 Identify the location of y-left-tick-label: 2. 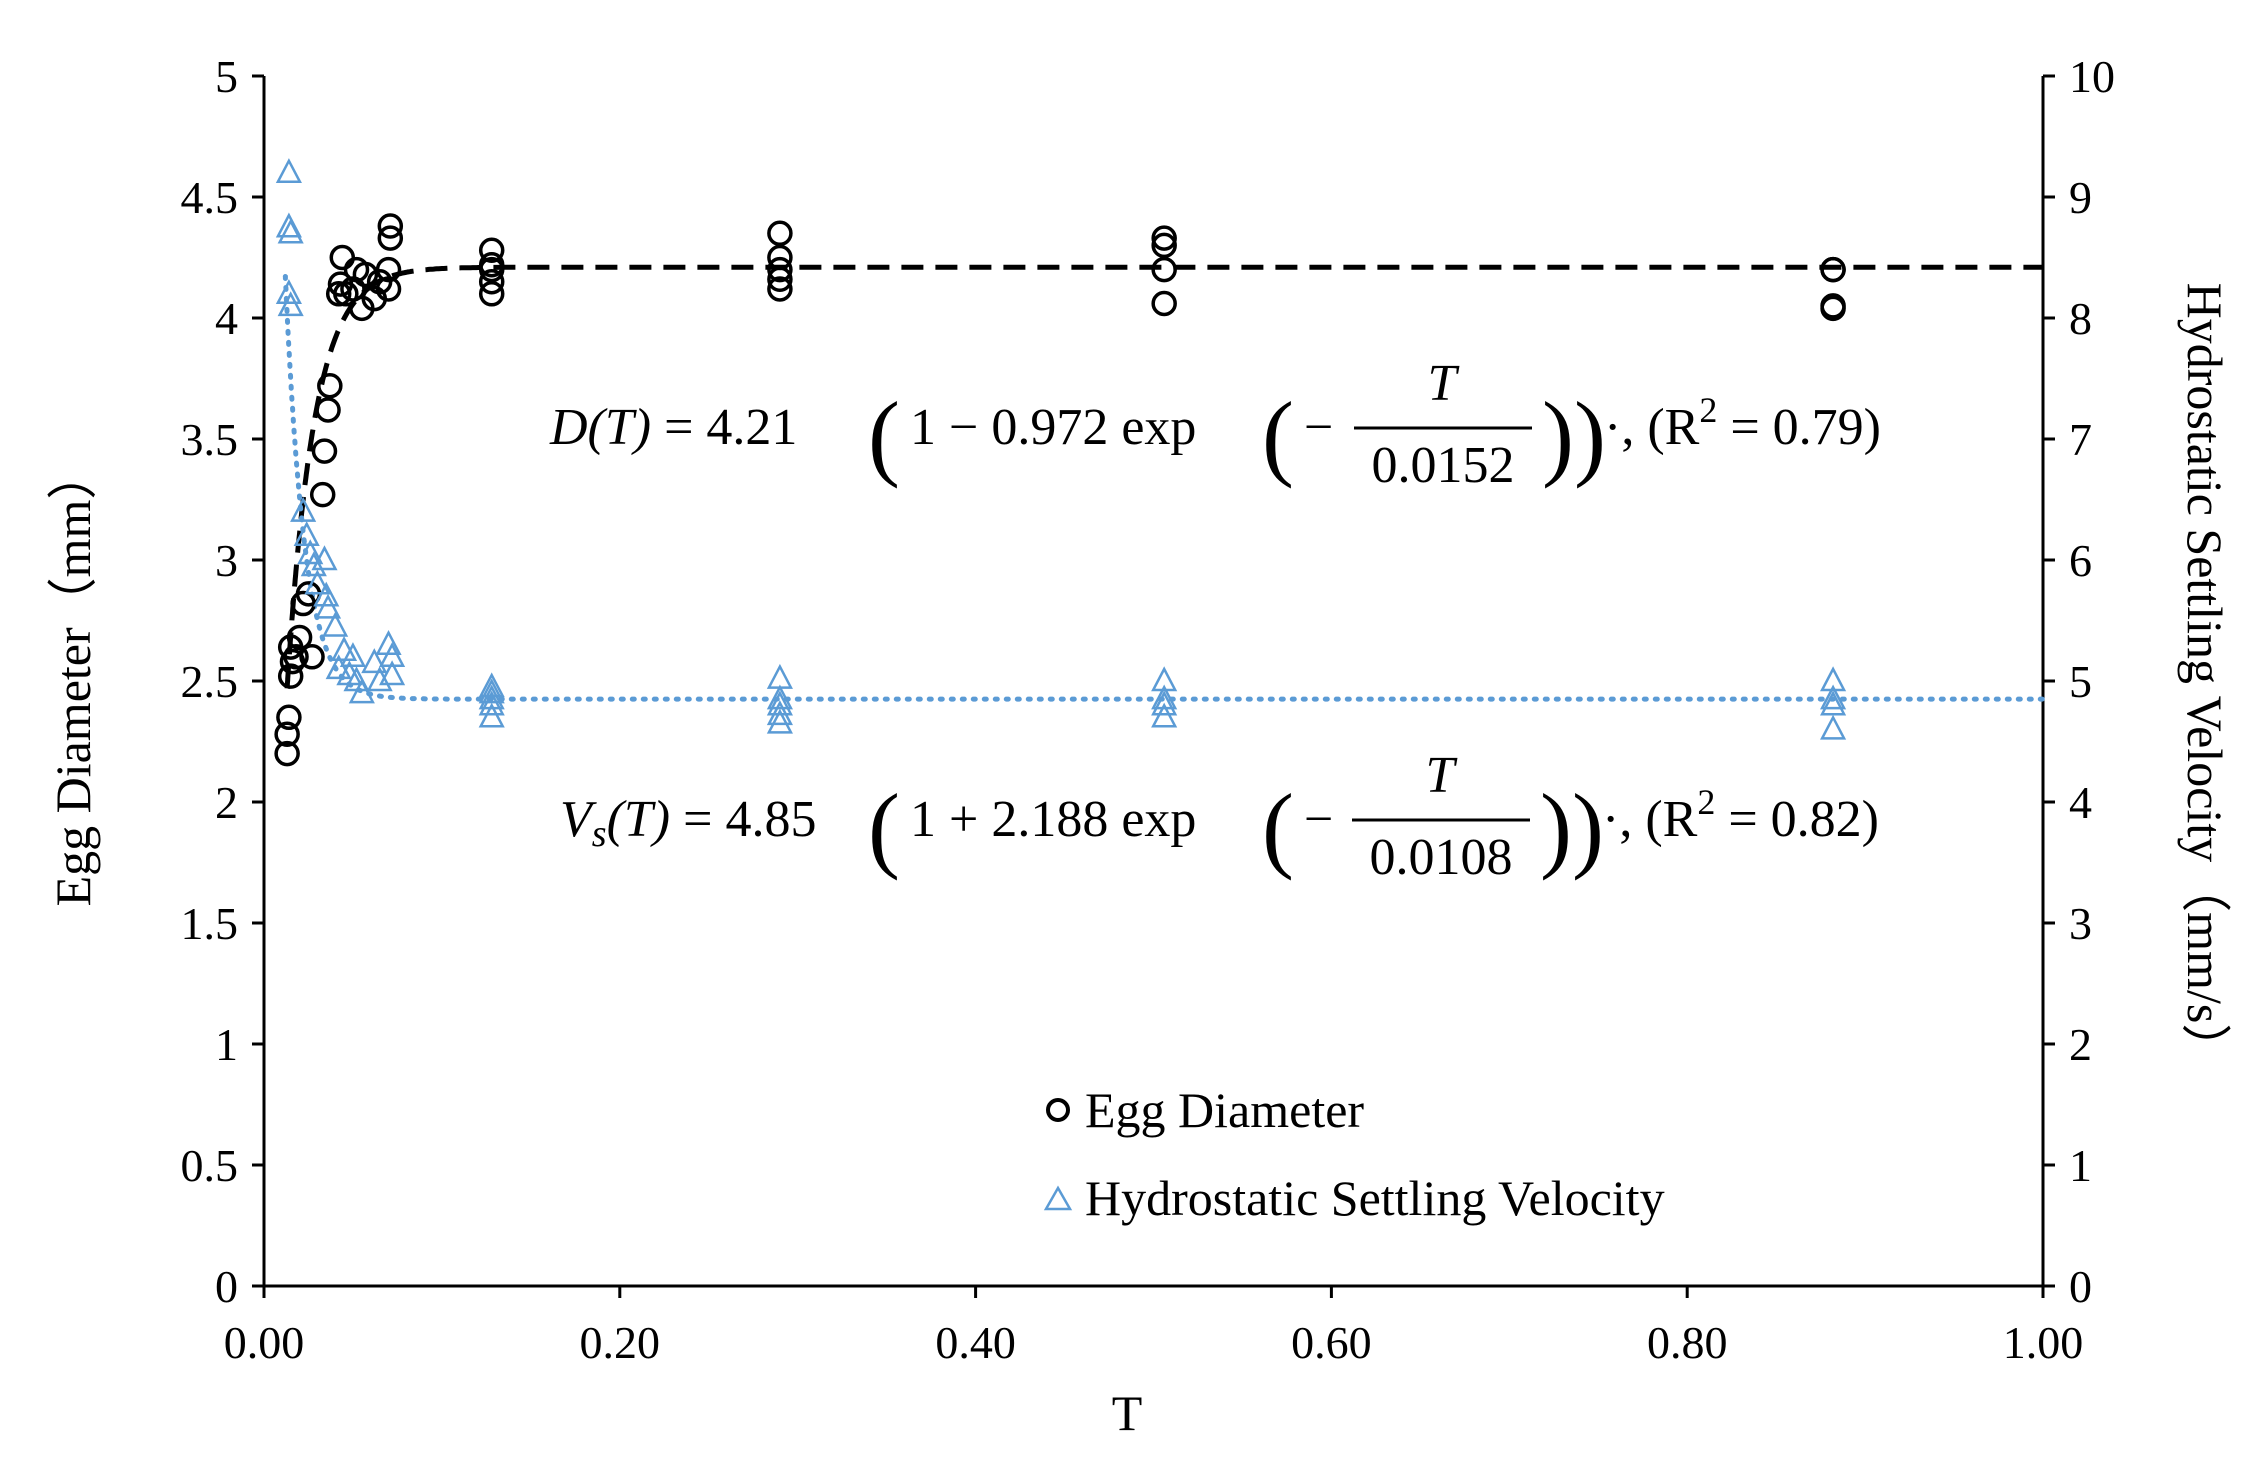
(226, 802).